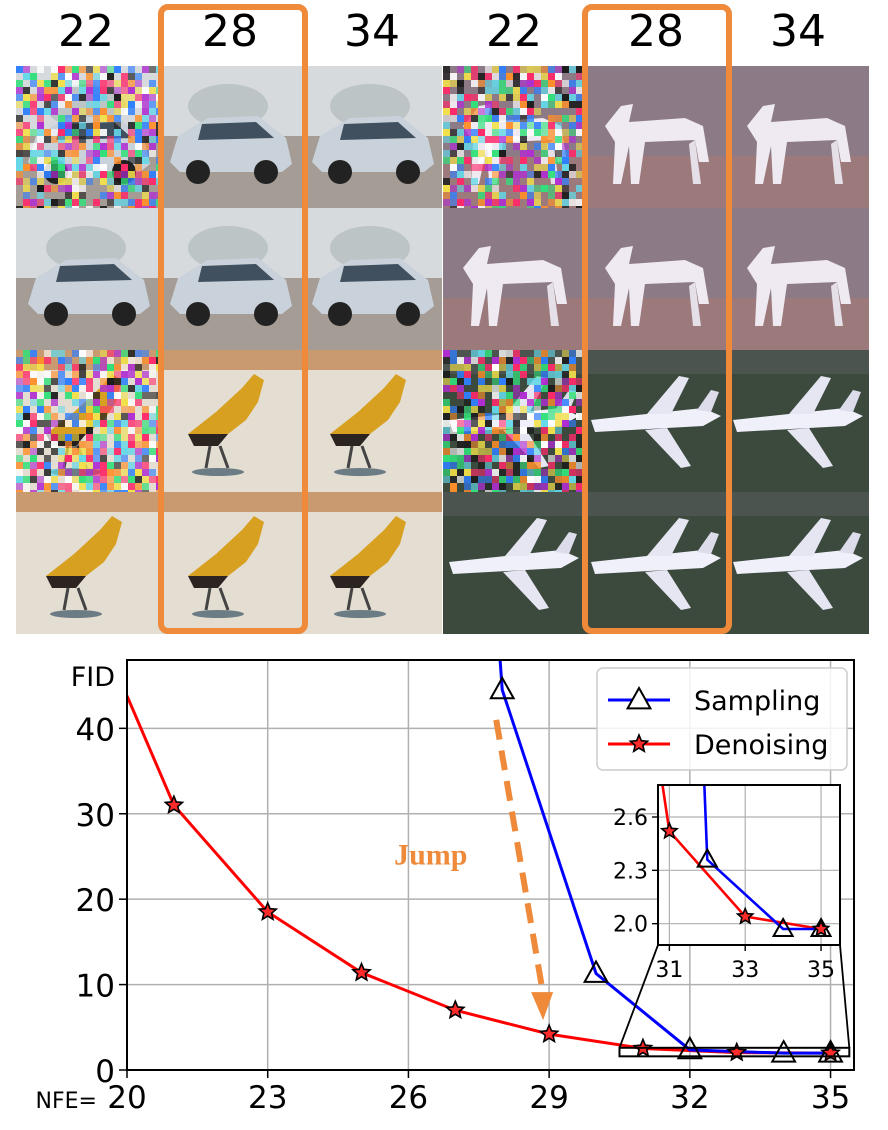  Describe the element at coordinates (430, 854) in the screenshot. I see `jump-annotation: Jump` at that location.